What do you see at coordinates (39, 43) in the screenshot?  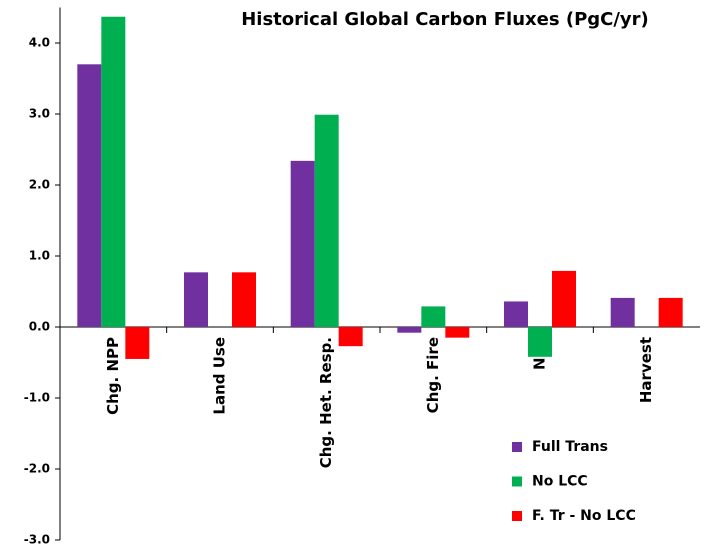 I see `y-tick-label: 4.0` at bounding box center [39, 43].